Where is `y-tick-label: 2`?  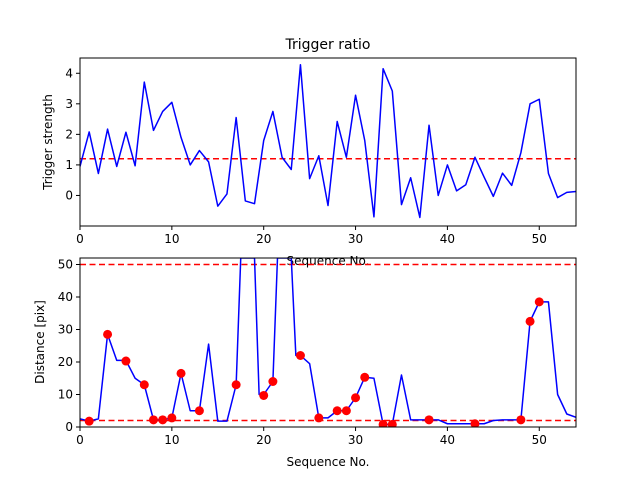
y-tick-label: 2 is located at coordinates (69, 134).